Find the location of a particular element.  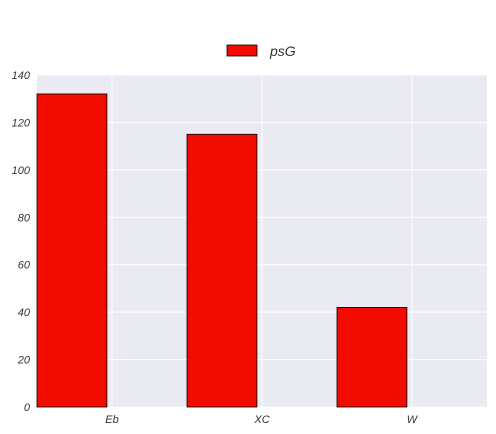

bar-xc is located at coordinates (222, 270).